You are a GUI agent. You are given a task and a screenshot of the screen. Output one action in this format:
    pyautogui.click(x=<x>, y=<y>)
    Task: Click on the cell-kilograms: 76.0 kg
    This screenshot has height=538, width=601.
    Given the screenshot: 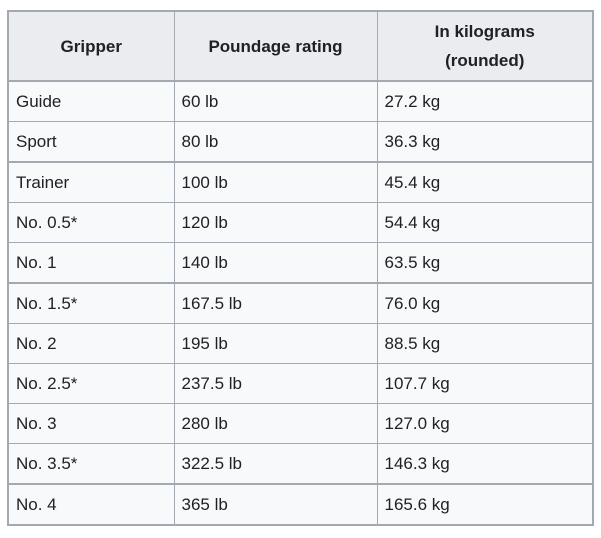 What is the action you would take?
    pyautogui.click(x=485, y=303)
    